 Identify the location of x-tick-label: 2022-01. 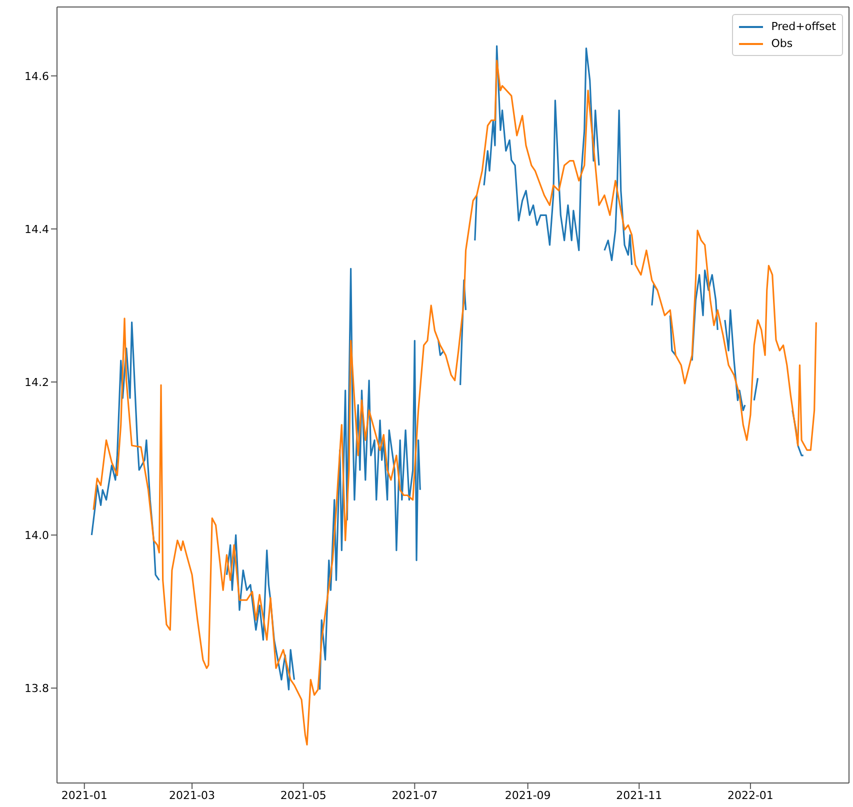
(750, 795).